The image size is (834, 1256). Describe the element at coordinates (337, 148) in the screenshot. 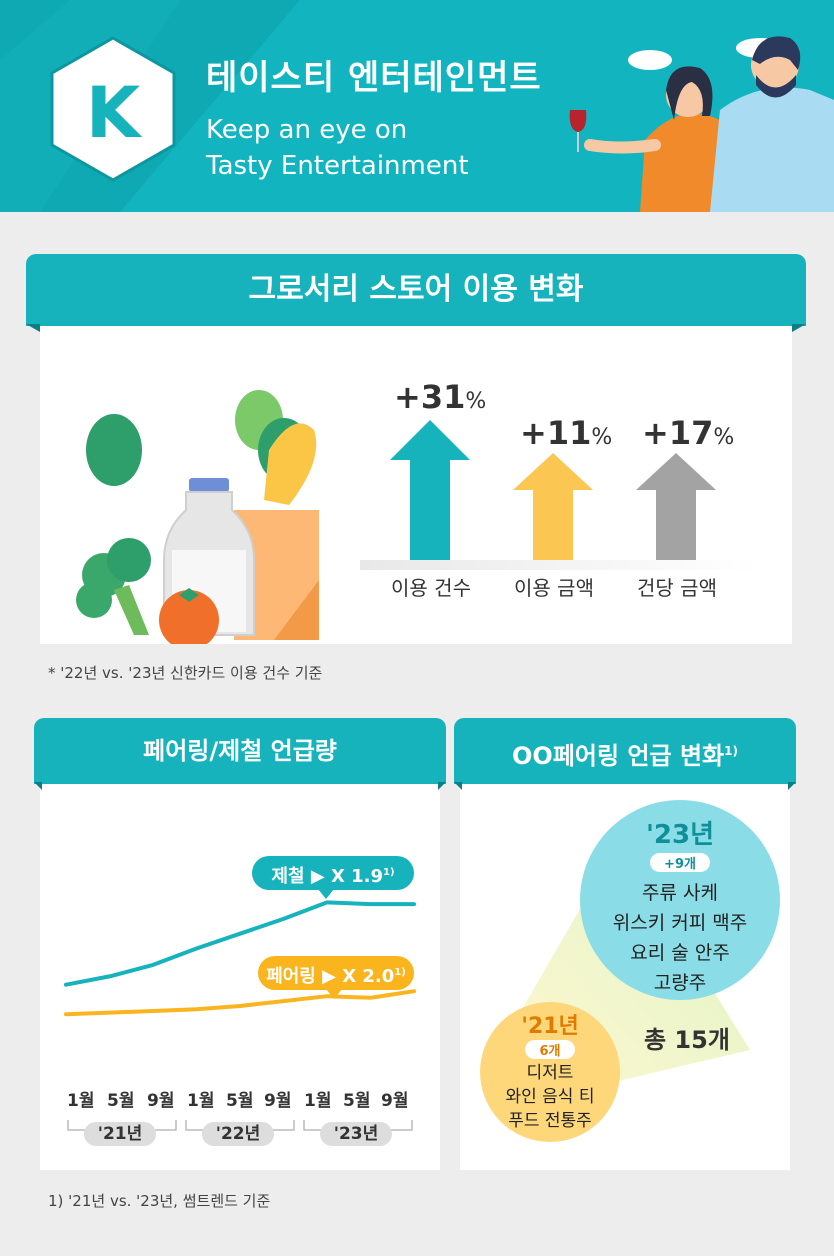

I see `brand-subtitle: Keep an eye on Tasty Entertainment` at that location.